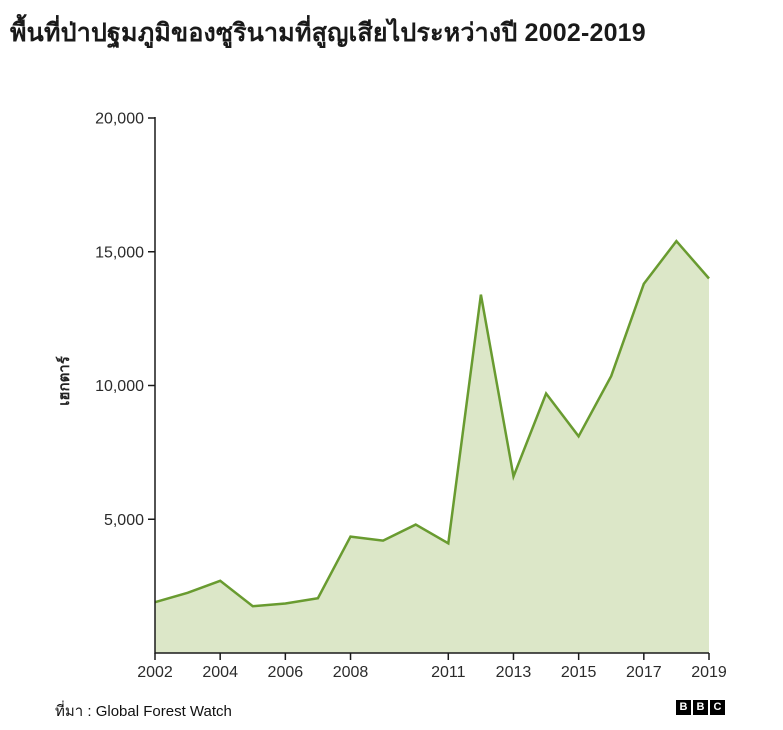  I want to click on x-tick-label: 2011, so click(448, 672).